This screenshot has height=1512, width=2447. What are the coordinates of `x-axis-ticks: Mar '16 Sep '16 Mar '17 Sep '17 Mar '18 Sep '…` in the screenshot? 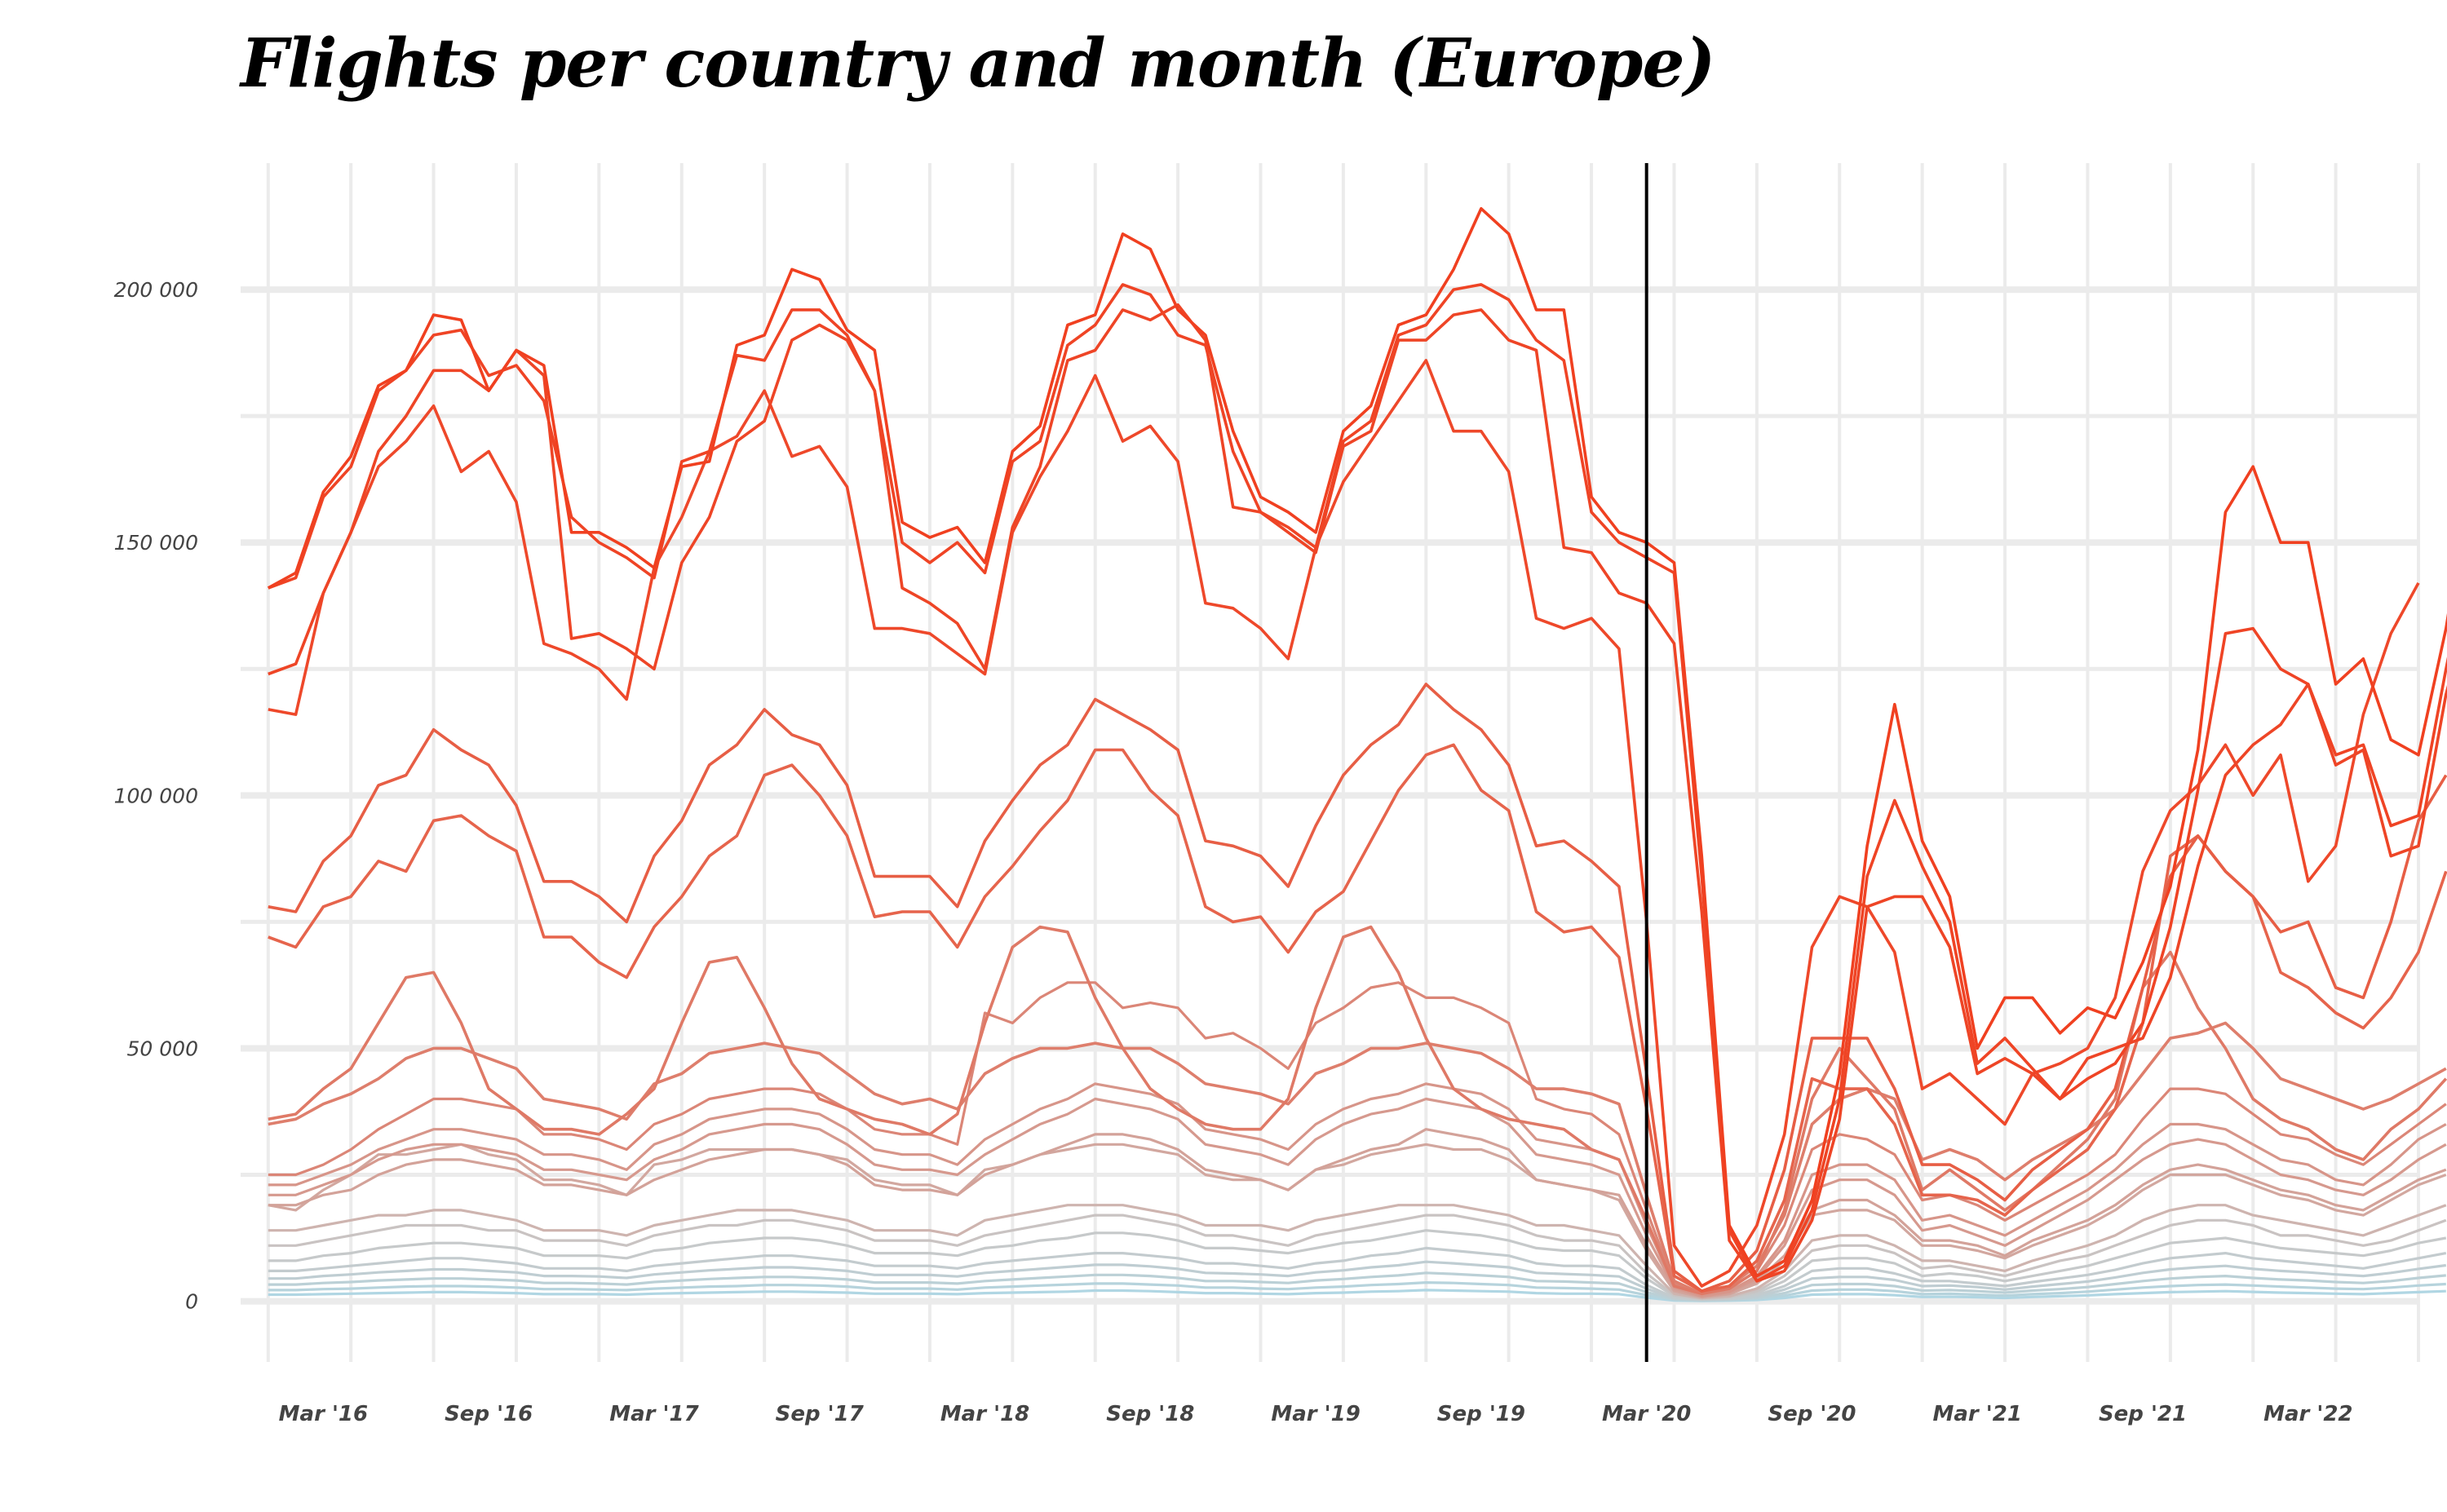 It's located at (1316, 1414).